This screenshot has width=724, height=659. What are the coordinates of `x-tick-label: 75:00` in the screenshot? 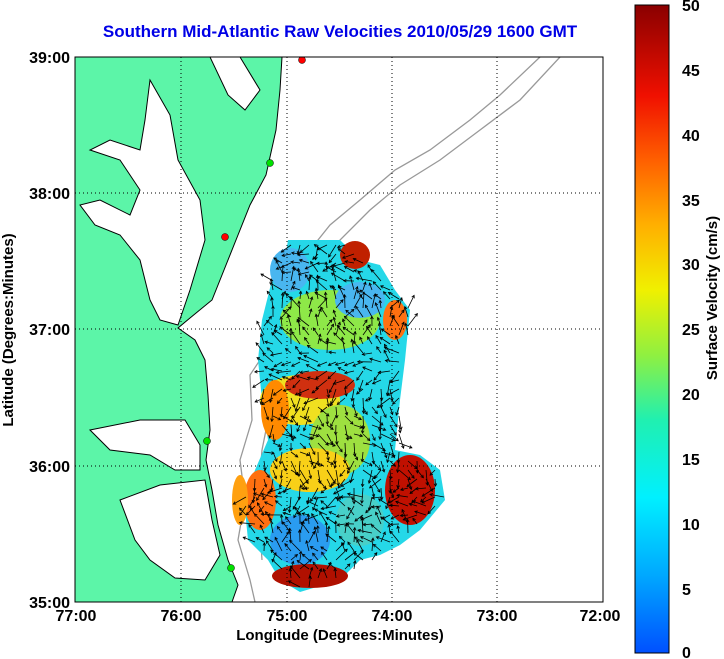 It's located at (287, 616).